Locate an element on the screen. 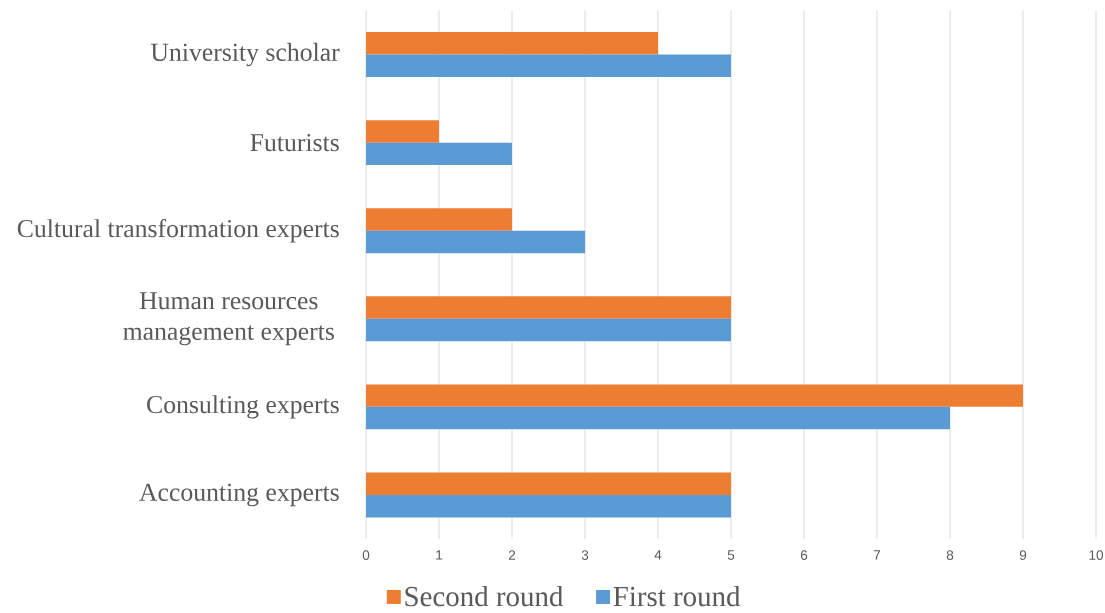 The width and height of the screenshot is (1105, 613). y-tick-label: Accounting experts is located at coordinates (239, 495).